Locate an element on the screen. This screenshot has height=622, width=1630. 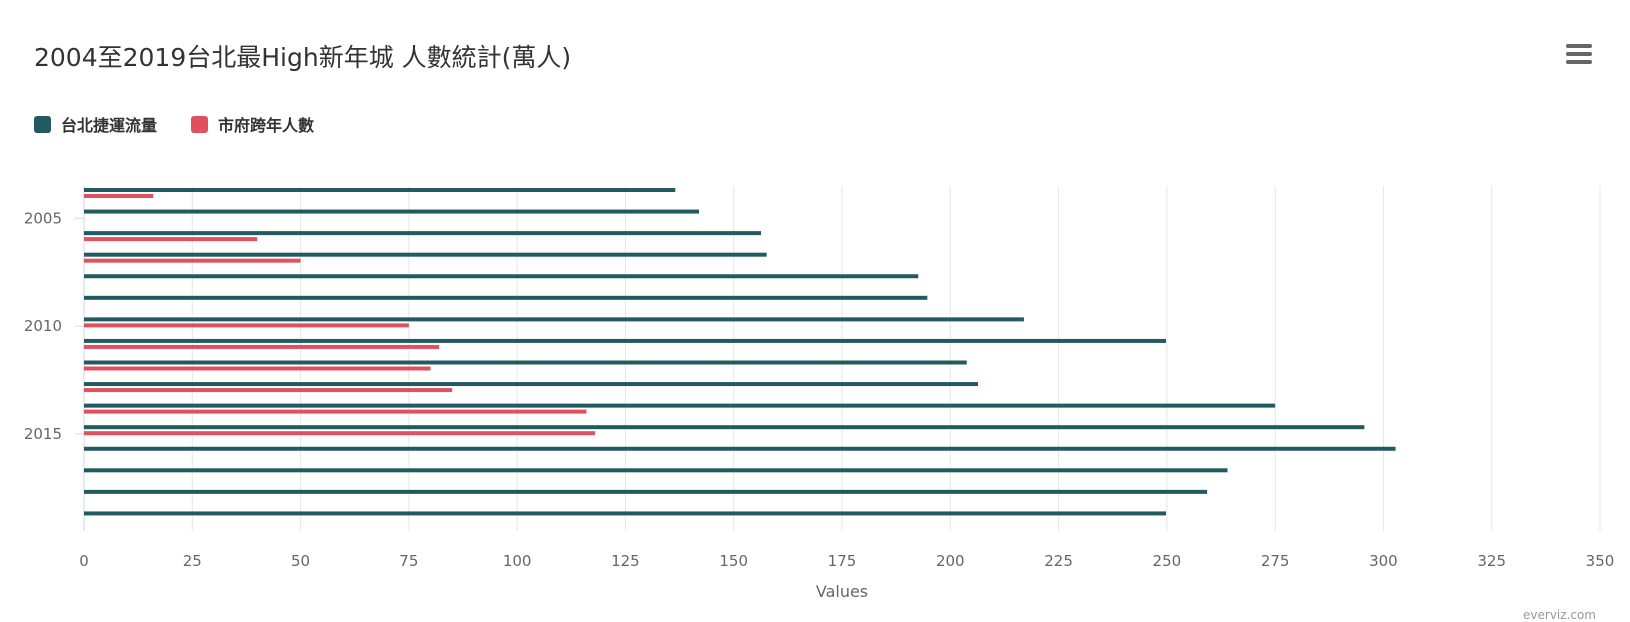
bar-metro-2014 is located at coordinates (680, 405).